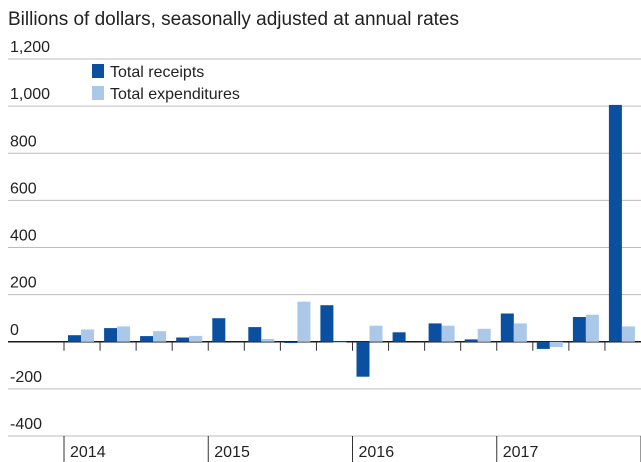  What do you see at coordinates (26, 377) in the screenshot?
I see `y-tick-label: -200` at bounding box center [26, 377].